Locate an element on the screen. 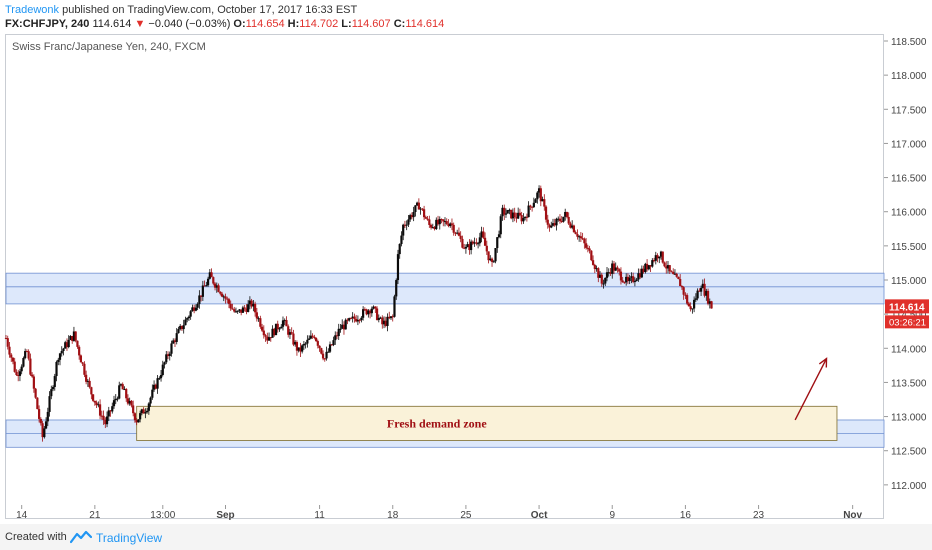  symbol-label: FX:CHFJPY, 240 is located at coordinates (47, 24).